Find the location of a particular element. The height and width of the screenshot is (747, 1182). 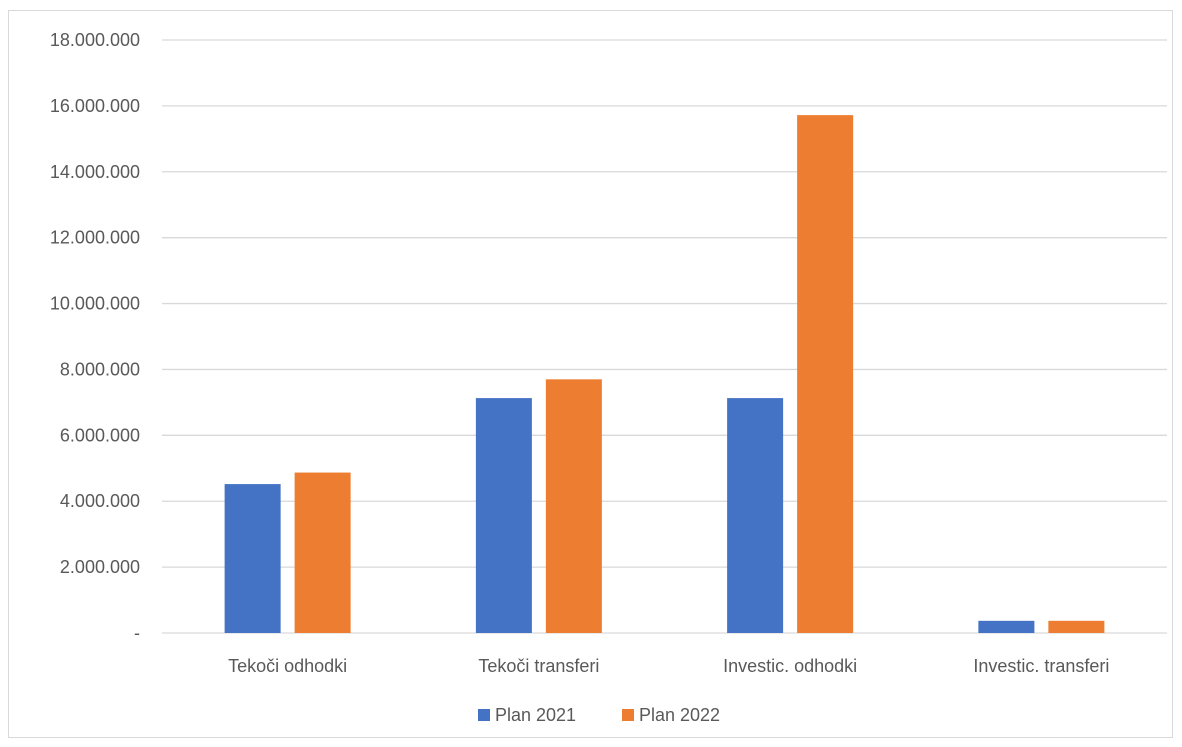

x-tick-label: Investic. transferi is located at coordinates (1041, 666).